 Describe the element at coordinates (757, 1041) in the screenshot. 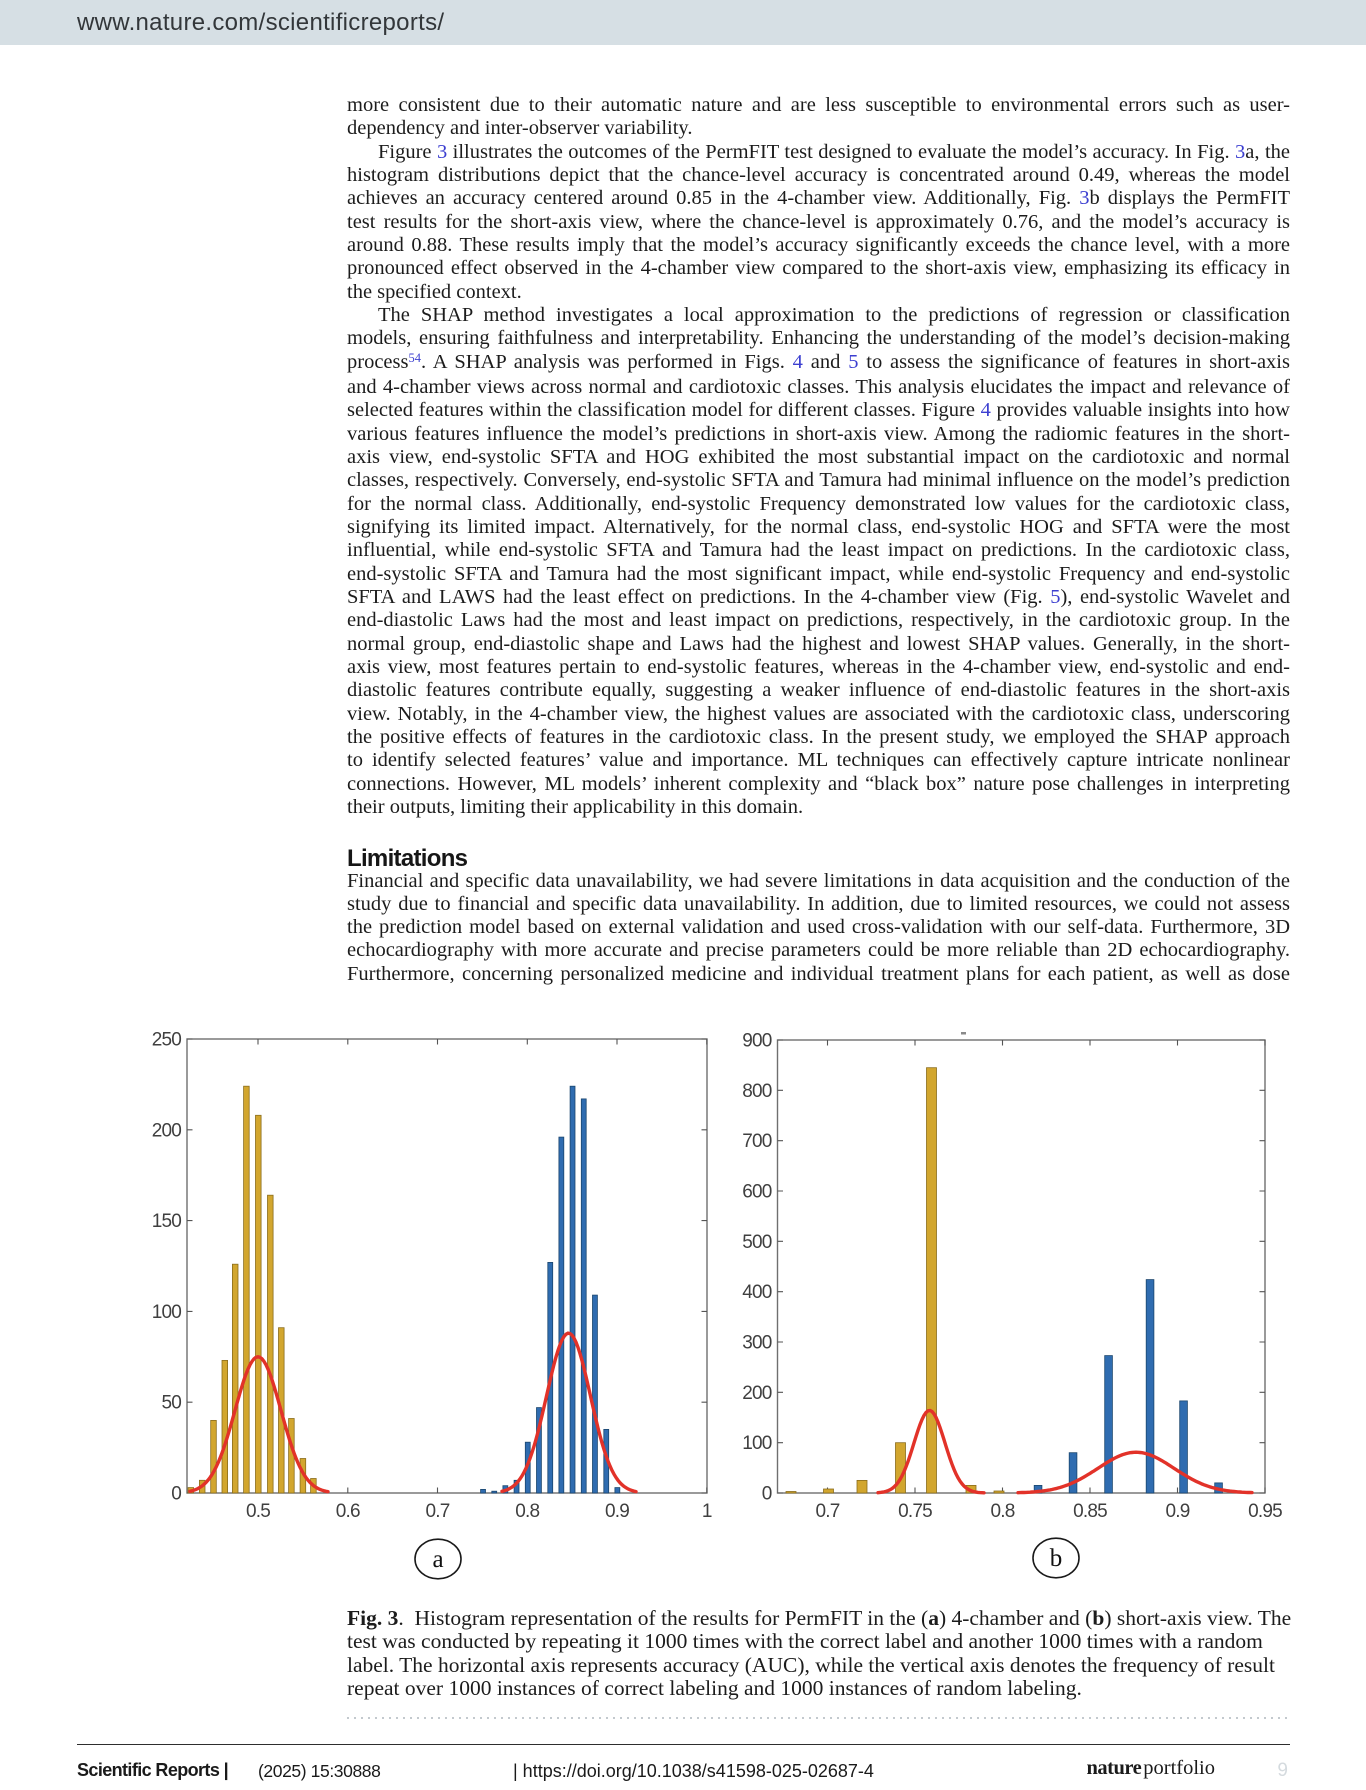

I see `svg-text: 900` at that location.